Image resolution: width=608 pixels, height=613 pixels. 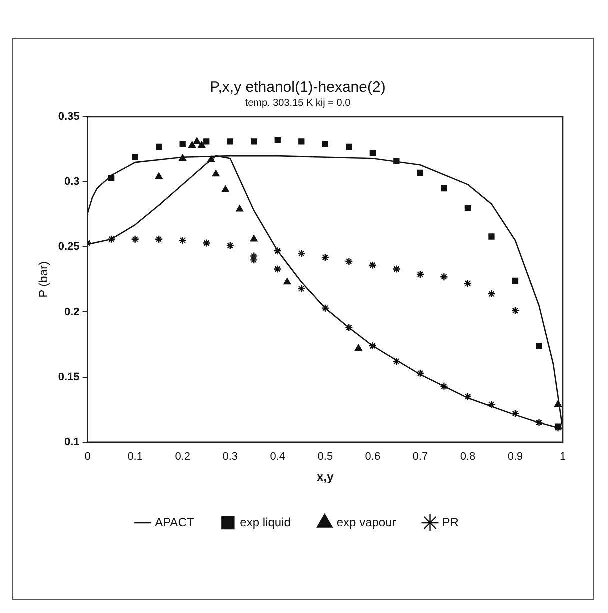 What do you see at coordinates (563, 457) in the screenshot?
I see `x-tick-label: 1` at bounding box center [563, 457].